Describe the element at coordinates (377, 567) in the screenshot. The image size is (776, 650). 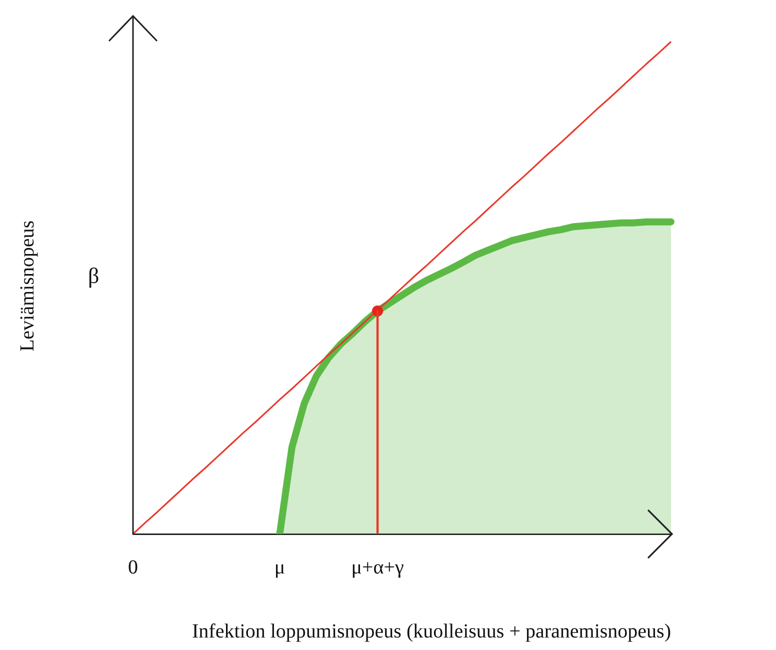
I see `x-tick-label: μ+α+γ` at that location.